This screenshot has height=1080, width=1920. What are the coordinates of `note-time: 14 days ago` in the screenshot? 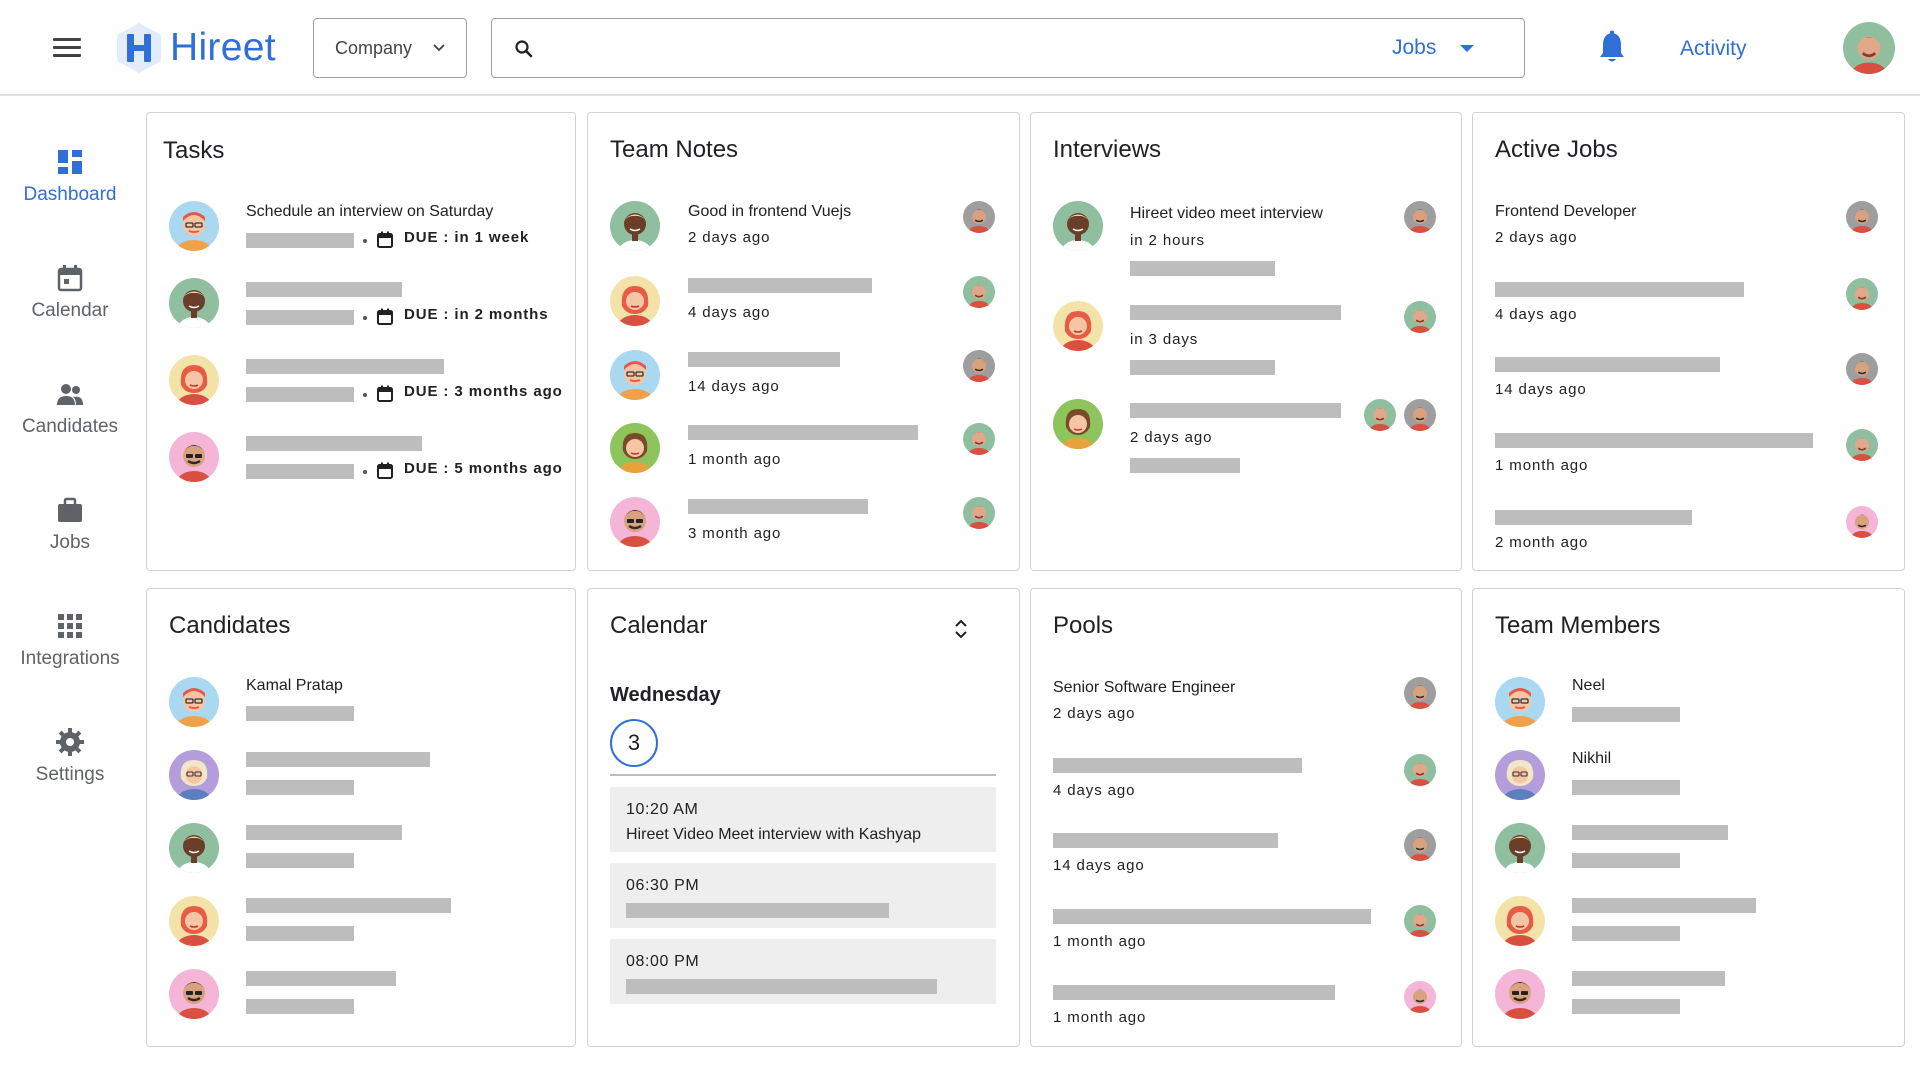 It's located at (734, 386).